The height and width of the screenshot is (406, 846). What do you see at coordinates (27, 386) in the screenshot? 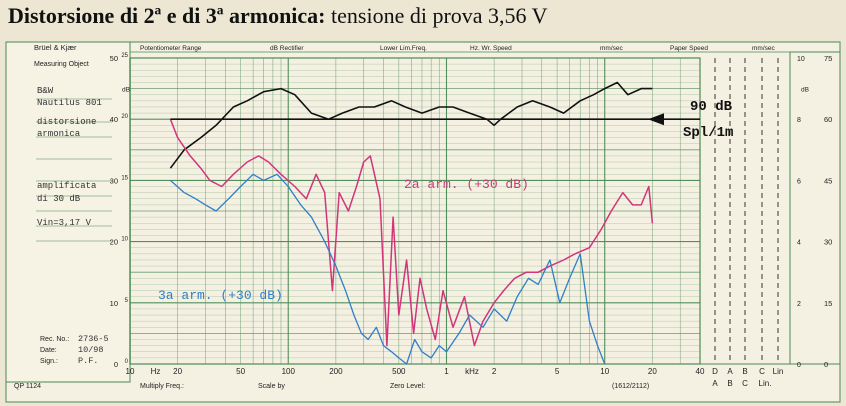
I see `qp-label: QP 1124` at bounding box center [27, 386].